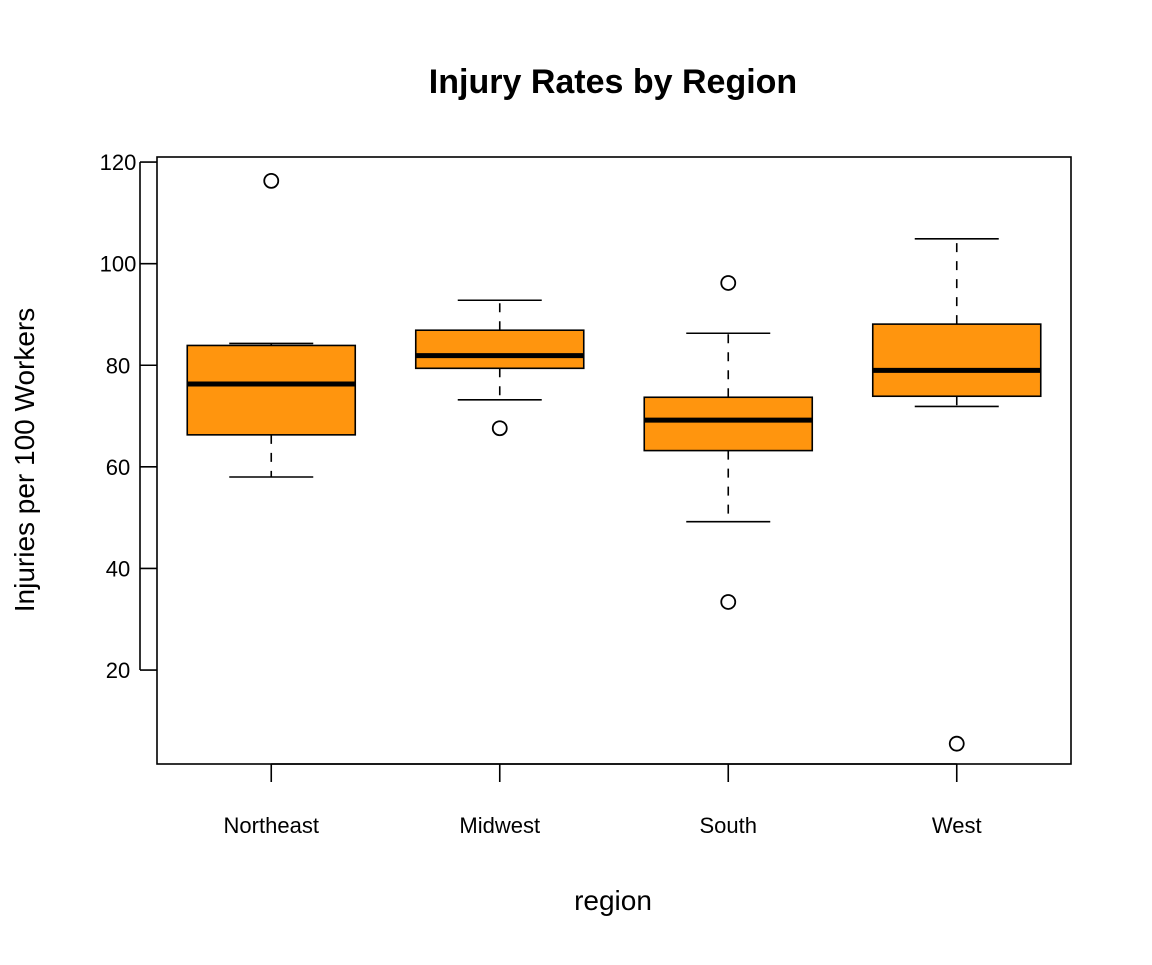 This screenshot has height=965, width=1152. Describe the element at coordinates (118, 568) in the screenshot. I see `y-tick-label: 40` at that location.